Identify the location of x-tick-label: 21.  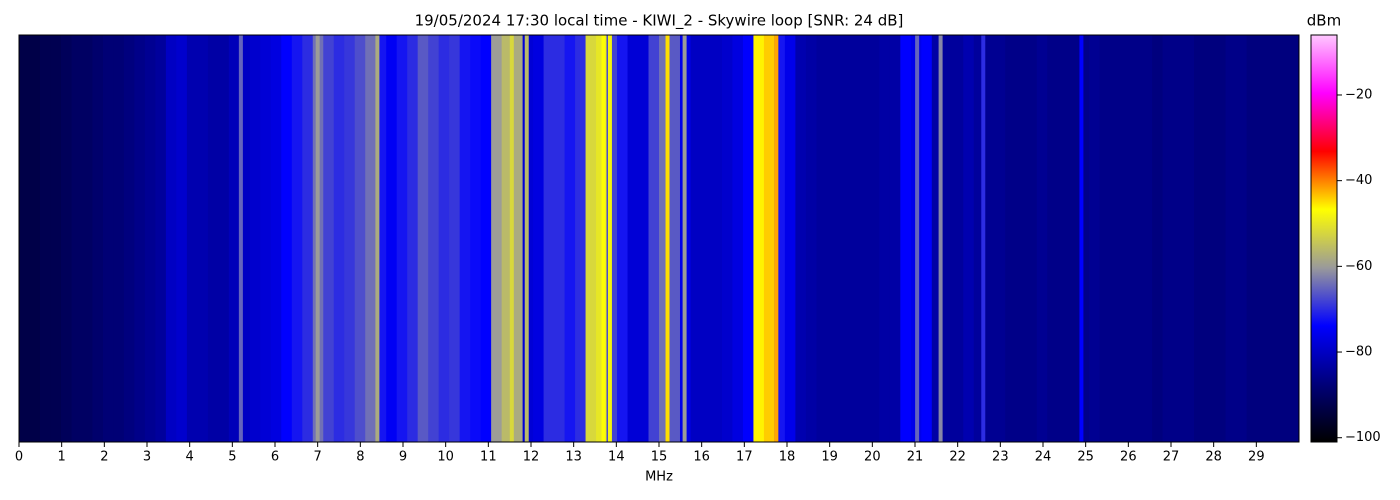
(915, 457).